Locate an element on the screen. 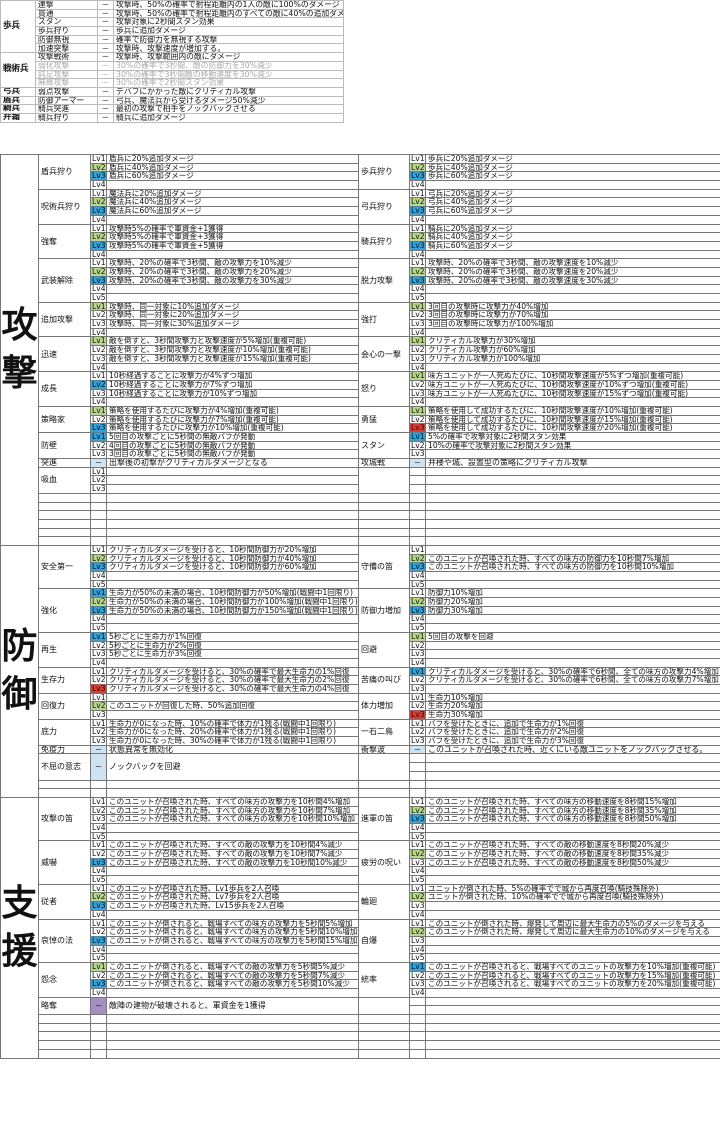 The width and height of the screenshot is (720, 1142). level-description: このユニットが倒されると、戦場すべての敵の攻撃力を5秒間7%減少 is located at coordinates (232, 975).